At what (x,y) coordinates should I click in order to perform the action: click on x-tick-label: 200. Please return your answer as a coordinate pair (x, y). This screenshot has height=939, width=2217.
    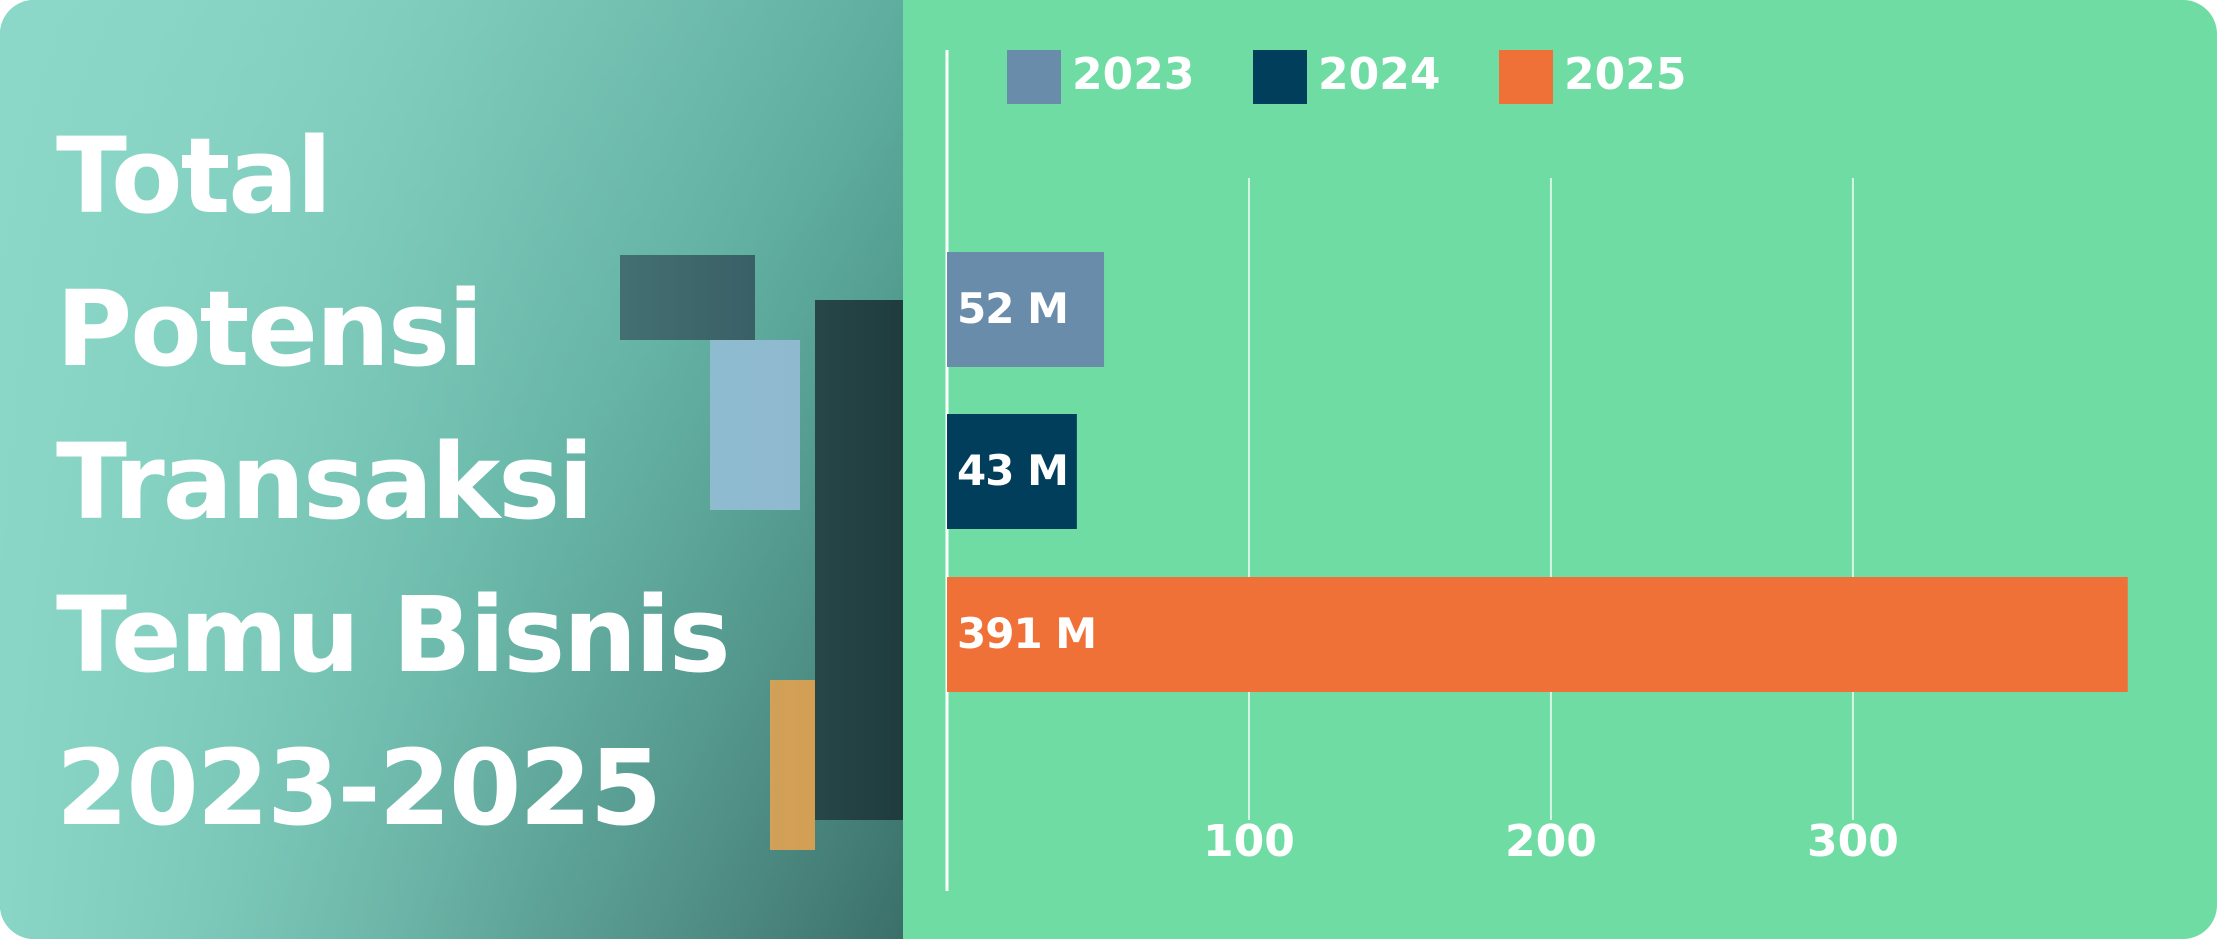
    Looking at the image, I should click on (1551, 841).